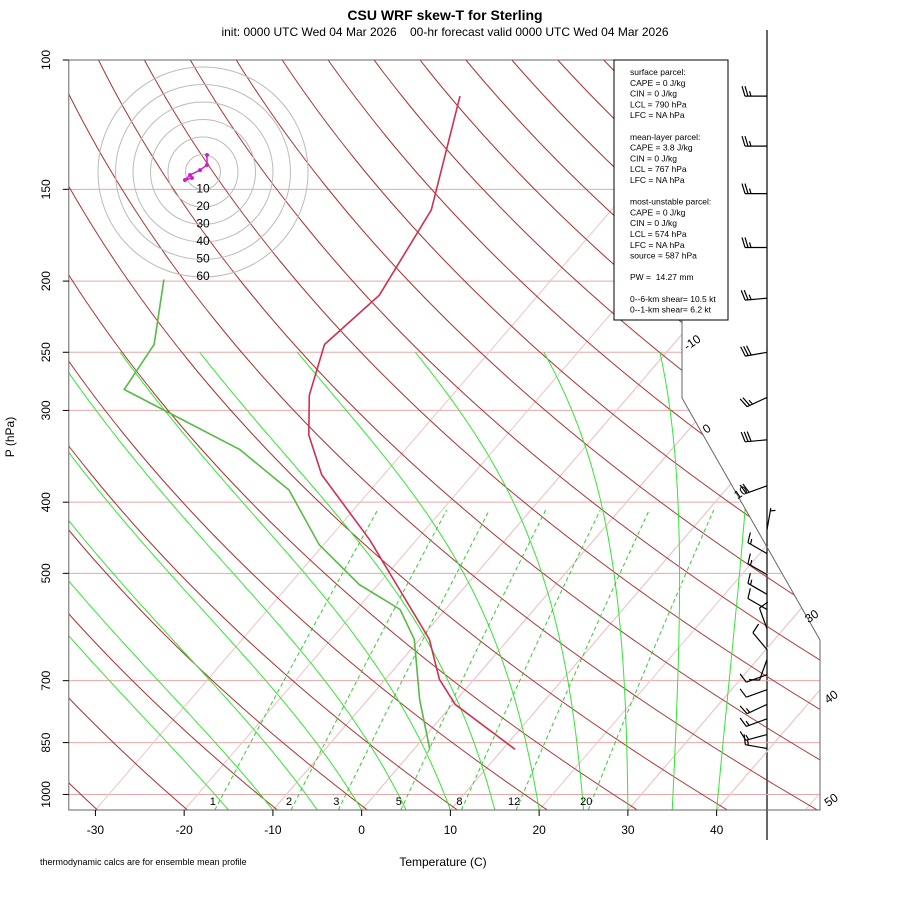 The image size is (900, 900). I want to click on x-tick-label: 0, so click(361, 830).